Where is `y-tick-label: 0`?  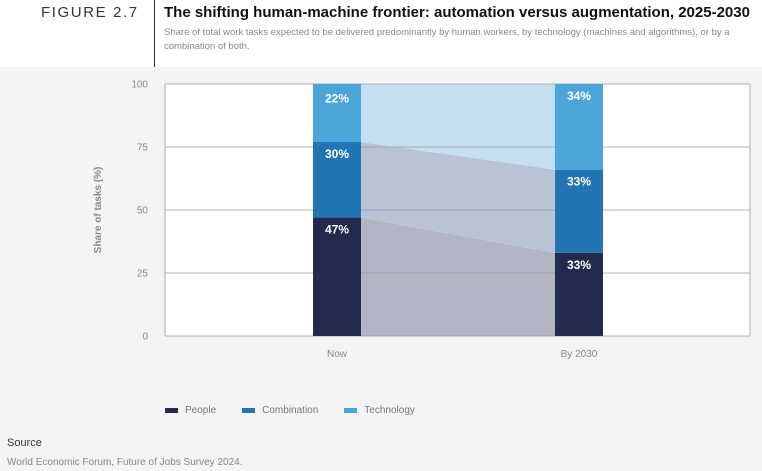
y-tick-label: 0 is located at coordinates (145, 337).